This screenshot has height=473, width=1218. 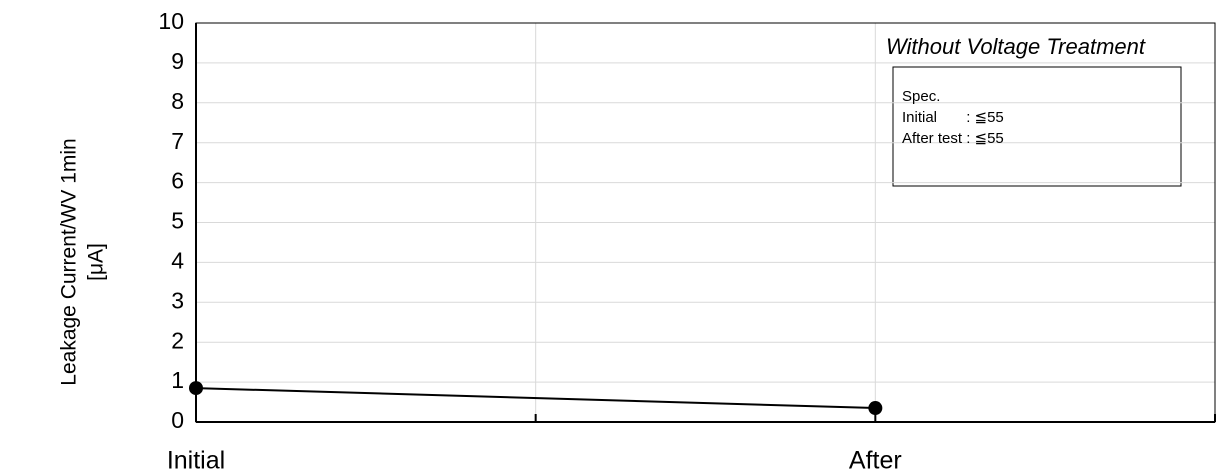 I want to click on spec-line: Spec., so click(x=921, y=96).